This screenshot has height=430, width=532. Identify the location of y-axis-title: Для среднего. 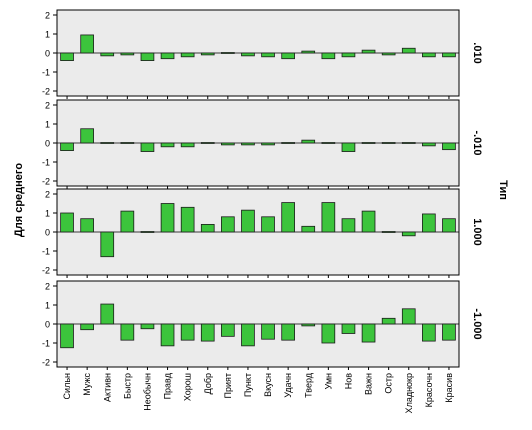
(19, 200).